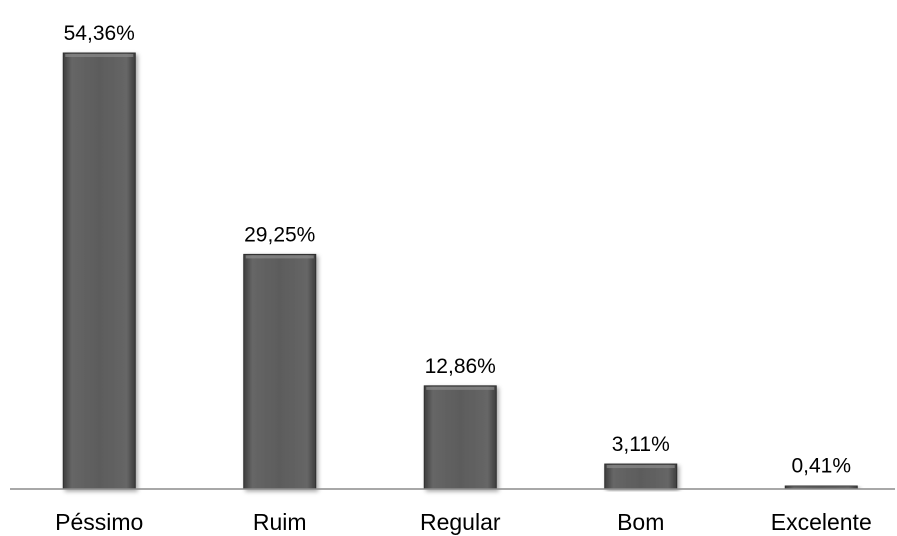 The image size is (897, 536). Describe the element at coordinates (821, 466) in the screenshot. I see `data-label: 0,41%` at that location.